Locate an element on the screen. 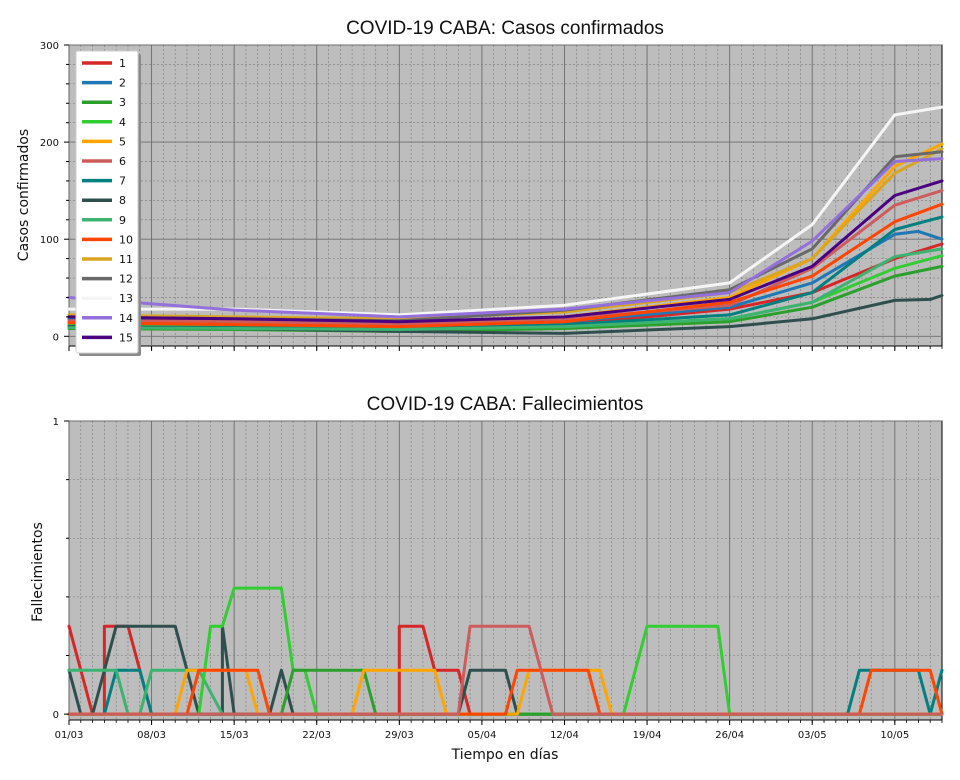 Image resolution: width=960 pixels, height=780 pixels. legend-label-5: 5 is located at coordinates (122, 141).